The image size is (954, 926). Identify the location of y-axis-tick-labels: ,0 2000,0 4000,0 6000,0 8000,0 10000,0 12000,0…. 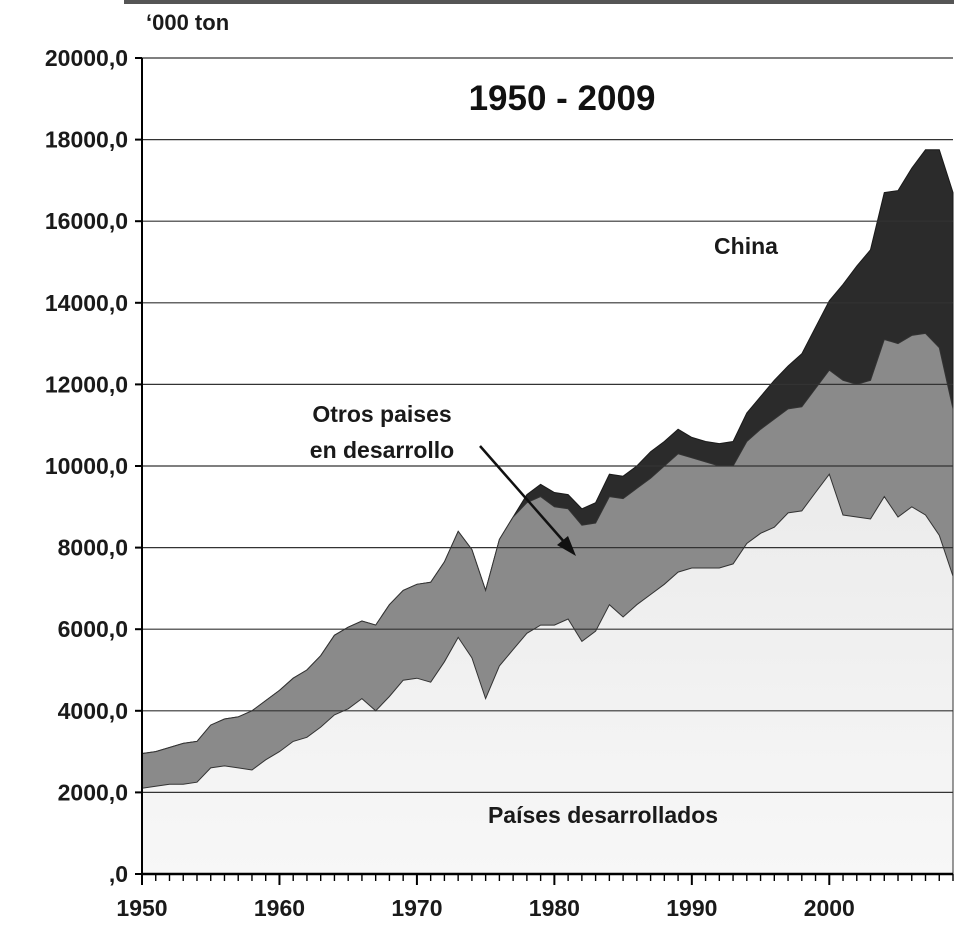
(86, 466).